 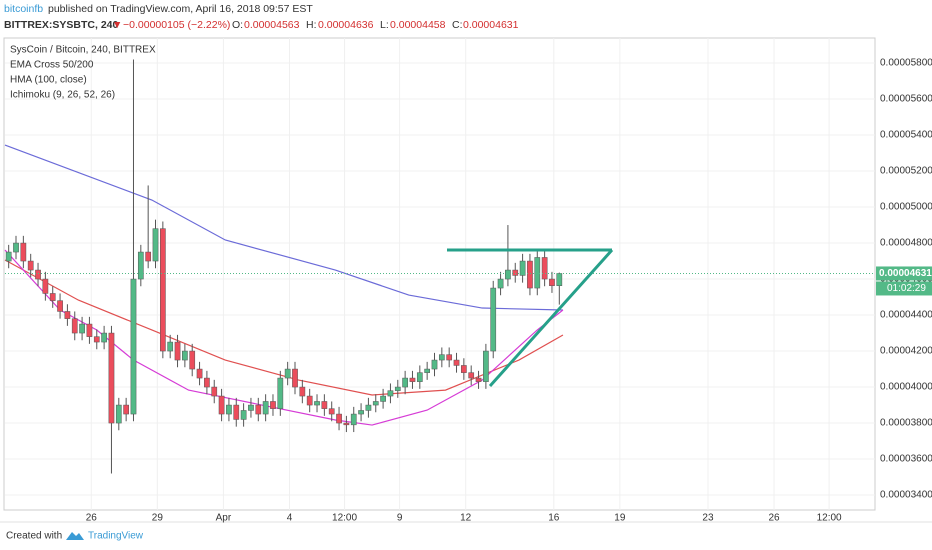 I want to click on footer-created: Created with, so click(x=34, y=536).